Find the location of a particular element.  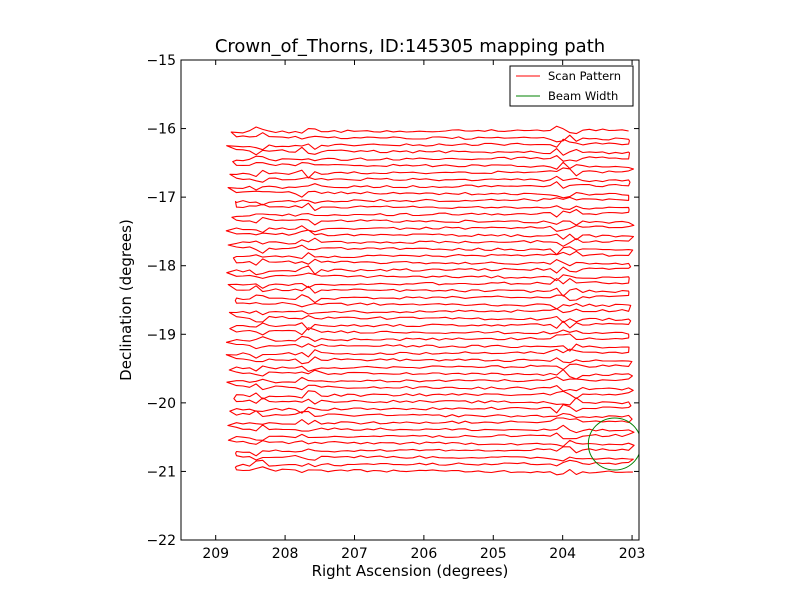

y-tick-label: −19 is located at coordinates (161, 335).